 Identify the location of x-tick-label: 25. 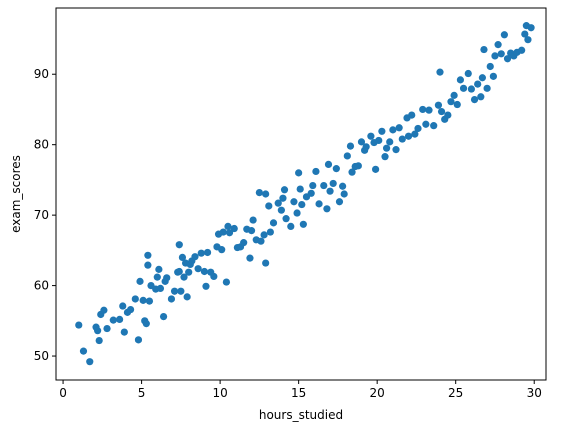
(455, 393).